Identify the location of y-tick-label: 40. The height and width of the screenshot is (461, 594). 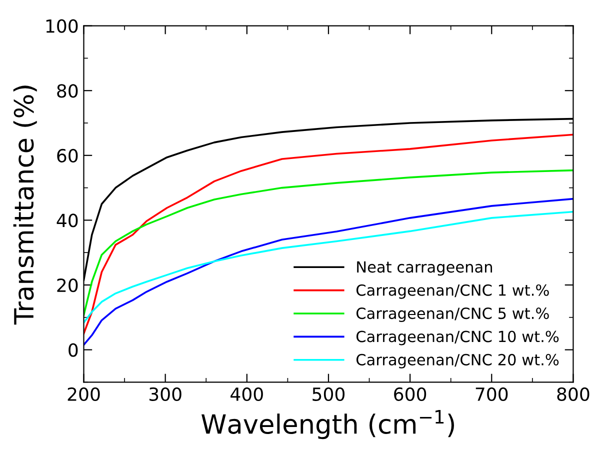
(67, 221).